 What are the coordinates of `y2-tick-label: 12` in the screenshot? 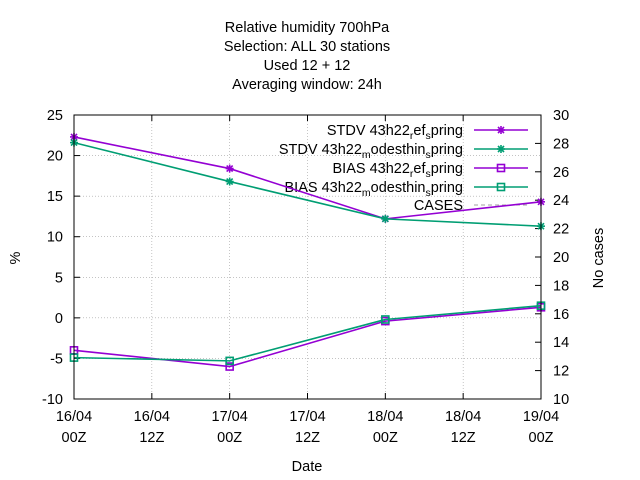 It's located at (561, 372).